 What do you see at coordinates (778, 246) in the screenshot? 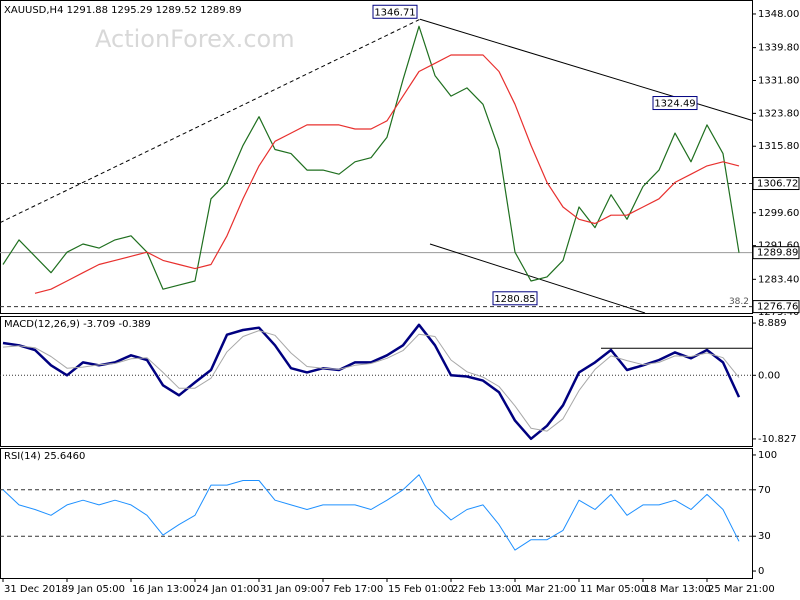
I see `y-tick-label: 1291.60` at bounding box center [778, 246].